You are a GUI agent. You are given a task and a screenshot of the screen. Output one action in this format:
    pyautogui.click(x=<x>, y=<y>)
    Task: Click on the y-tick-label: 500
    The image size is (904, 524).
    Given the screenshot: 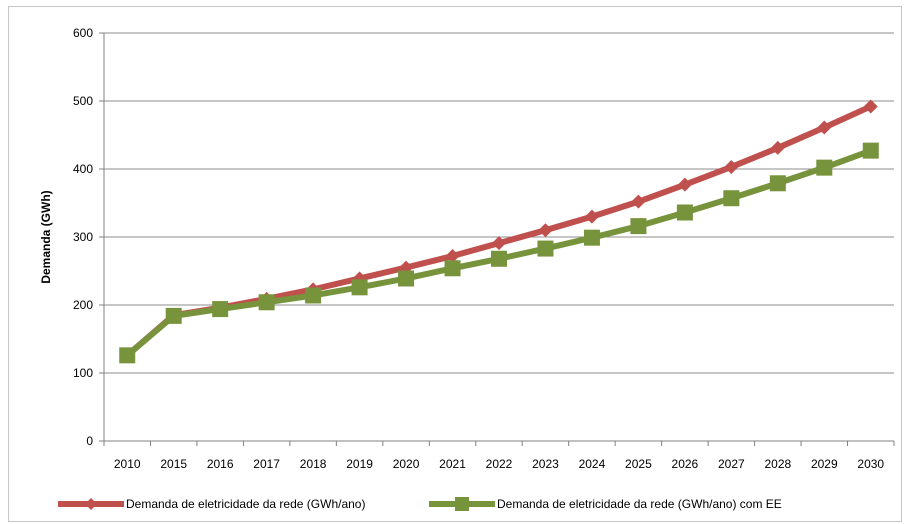 What is the action you would take?
    pyautogui.click(x=83, y=101)
    